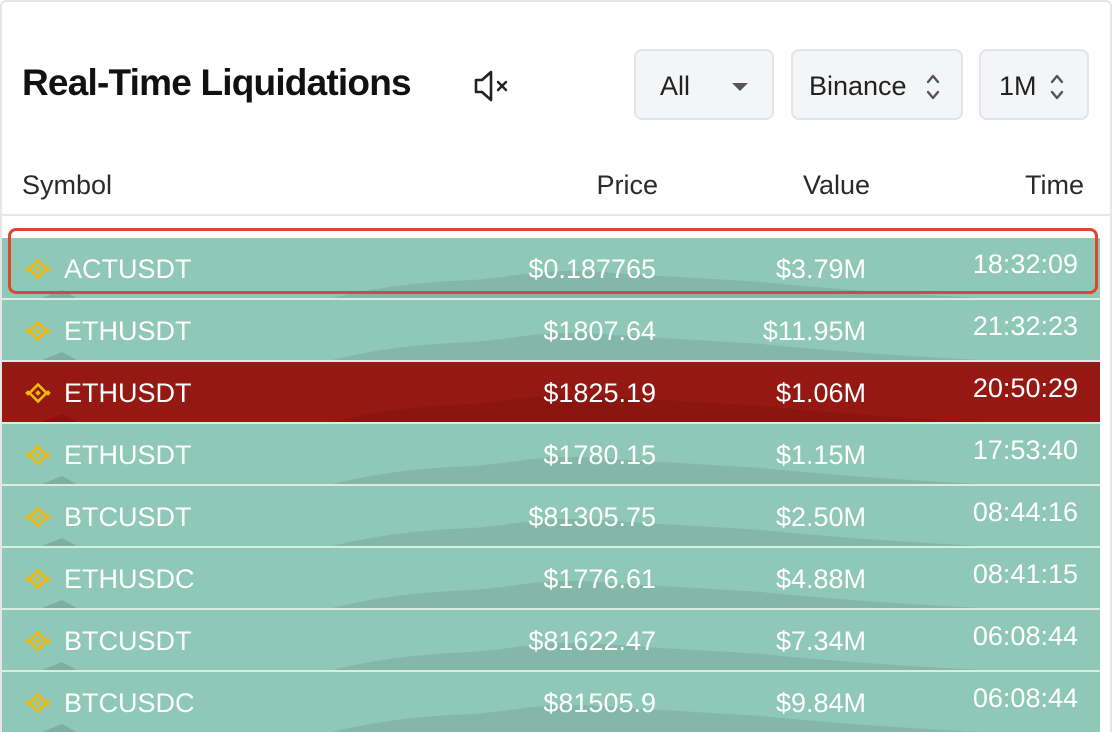  I want to click on column-header-price: Price, so click(627, 185).